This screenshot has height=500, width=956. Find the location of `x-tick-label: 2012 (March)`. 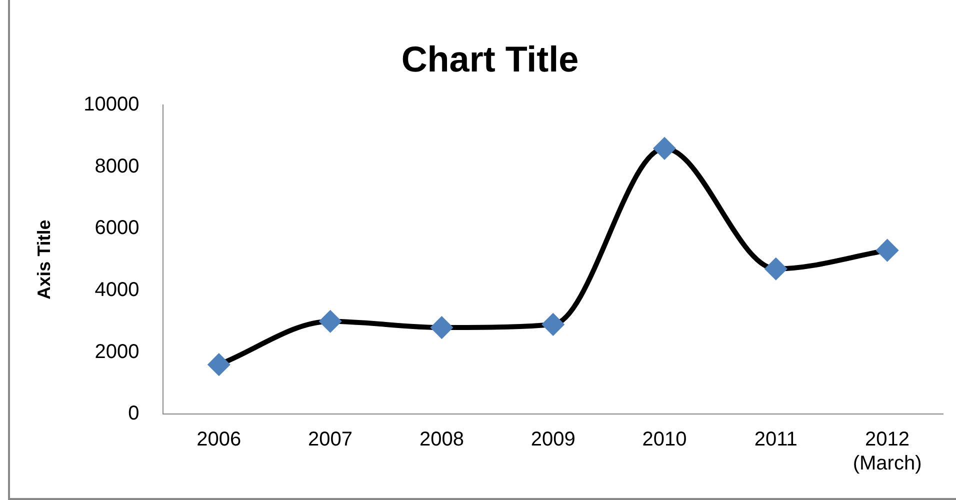

x-tick-label: 2012 (March) is located at coordinates (887, 451).